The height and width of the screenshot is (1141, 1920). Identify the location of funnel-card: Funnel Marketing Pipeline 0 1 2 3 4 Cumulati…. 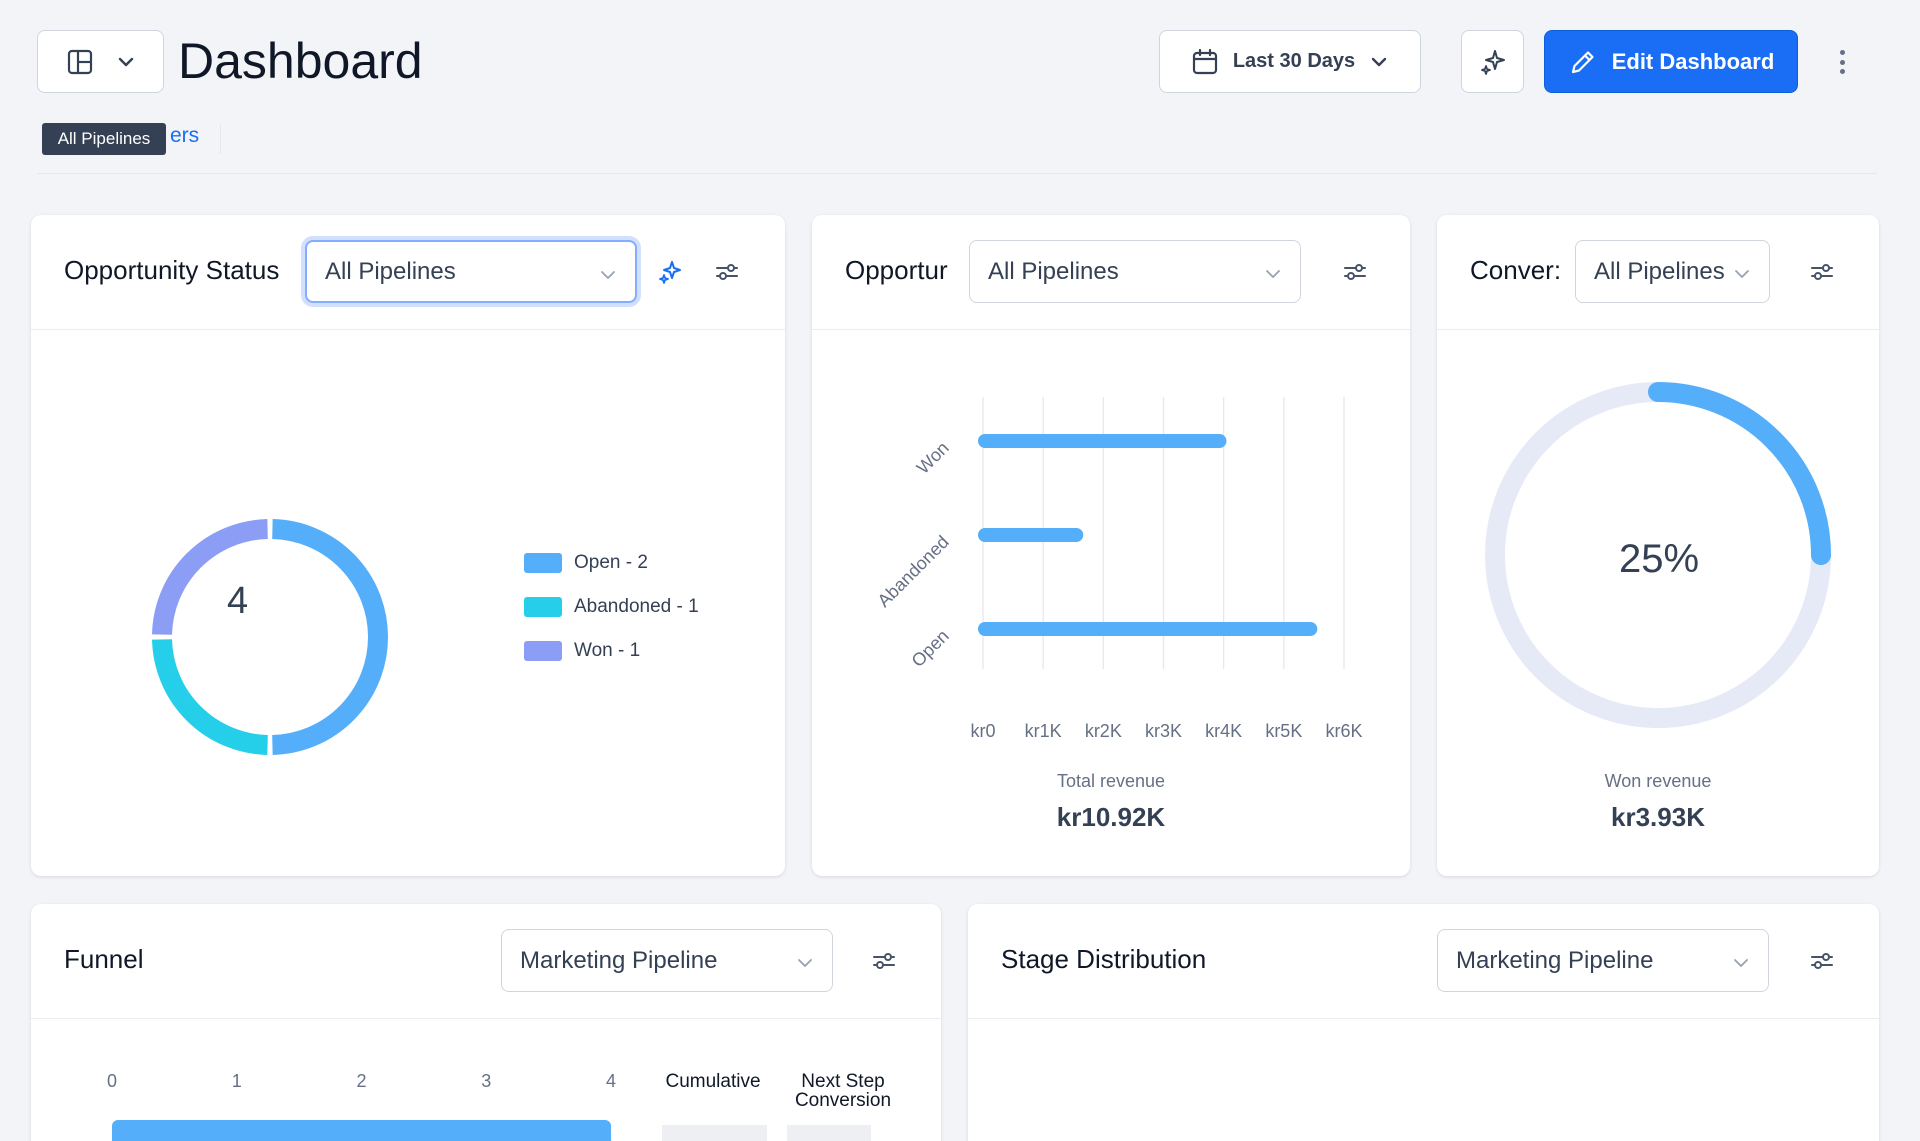
(486, 1022).